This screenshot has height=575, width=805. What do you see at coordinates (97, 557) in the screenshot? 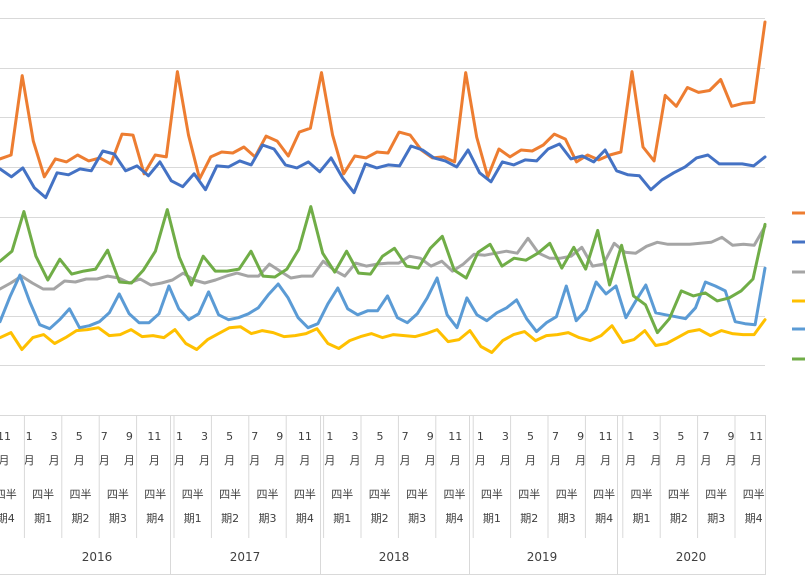
I see `year-label: 2016` at bounding box center [97, 557].